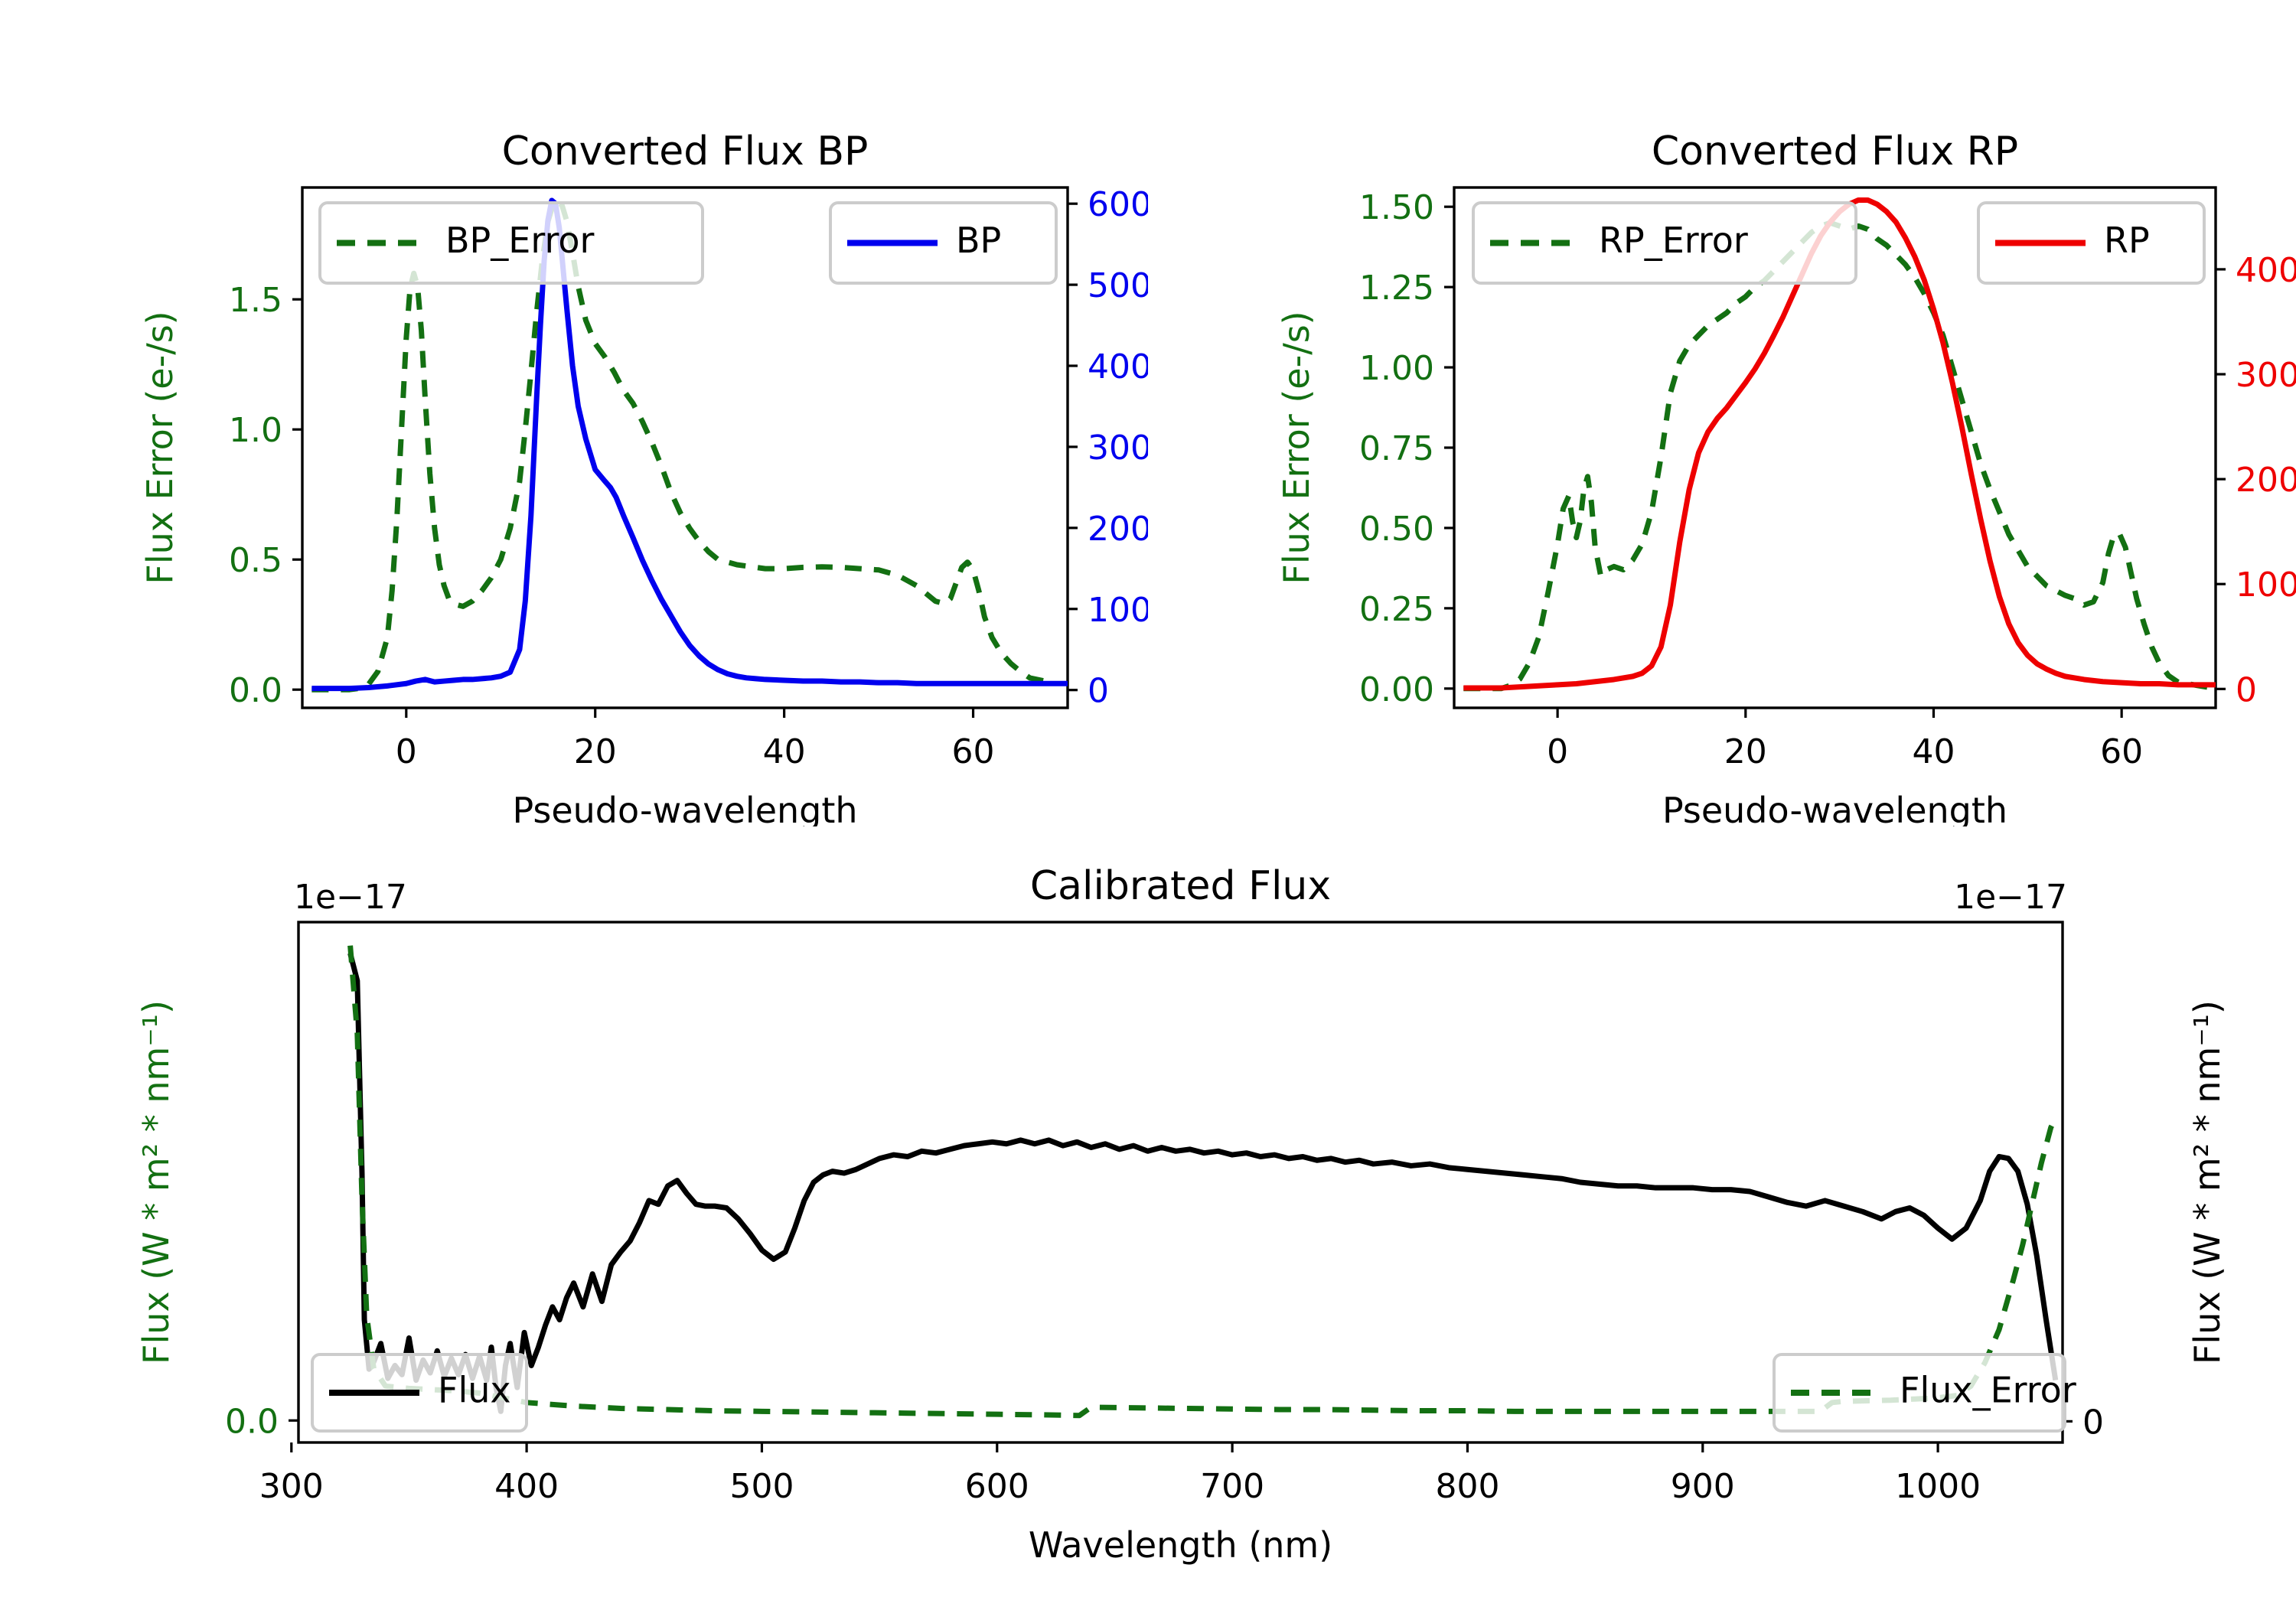 The image size is (2296, 1607). Describe the element at coordinates (1396, 207) in the screenshot. I see `y-tick-label-left: 1.50` at that location.